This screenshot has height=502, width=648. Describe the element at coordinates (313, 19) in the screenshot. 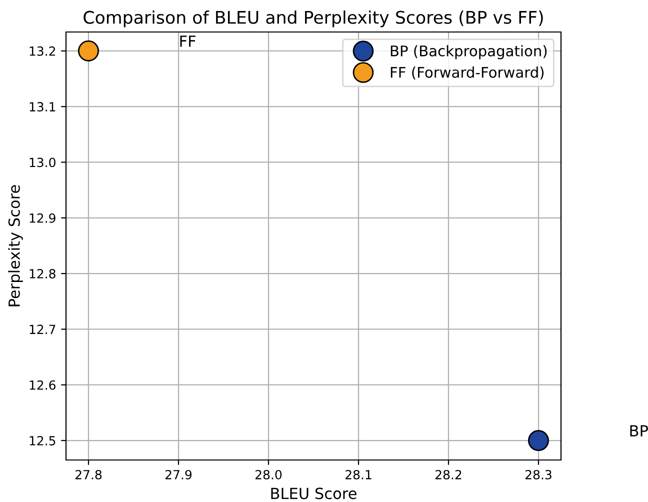

I see `chart-title: Comparison of BLEU and Perplexity Scores (BP vs FF)` at that location.